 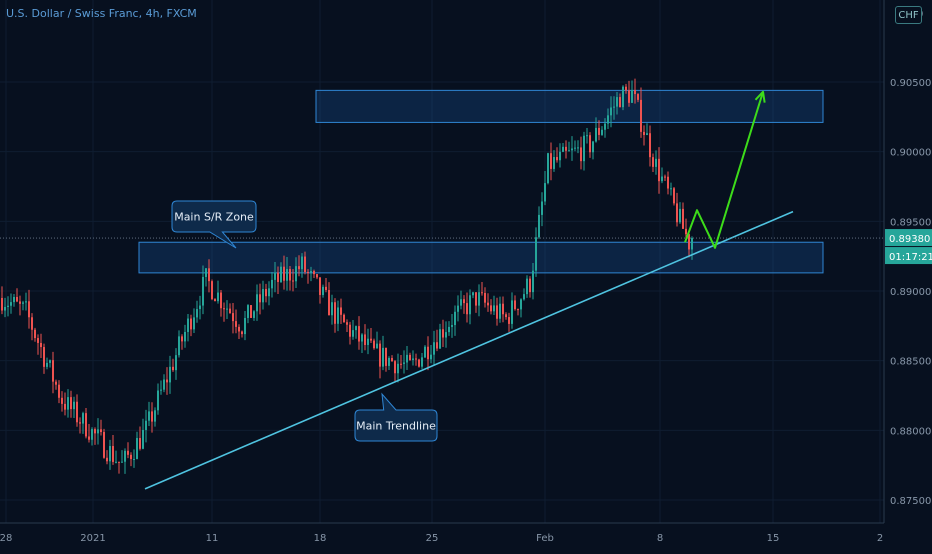 I want to click on callouts: Main S/R Zone Main Trendline, so click(x=304, y=321).